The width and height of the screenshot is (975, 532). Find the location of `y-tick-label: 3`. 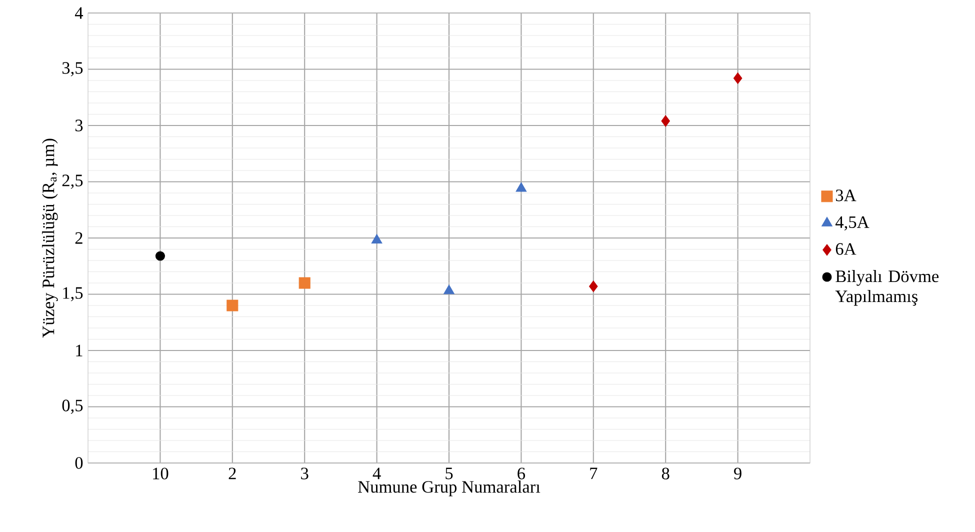

y-tick-label: 3 is located at coordinates (79, 126).